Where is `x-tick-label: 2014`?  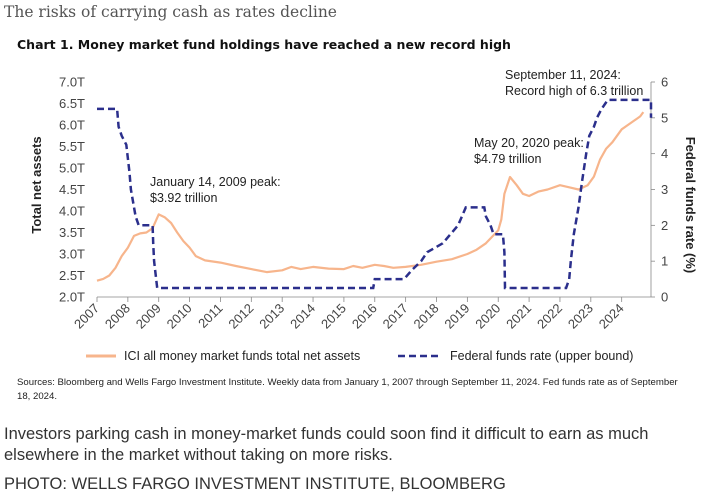 x-tick-label: 2014 is located at coordinates (302, 316).